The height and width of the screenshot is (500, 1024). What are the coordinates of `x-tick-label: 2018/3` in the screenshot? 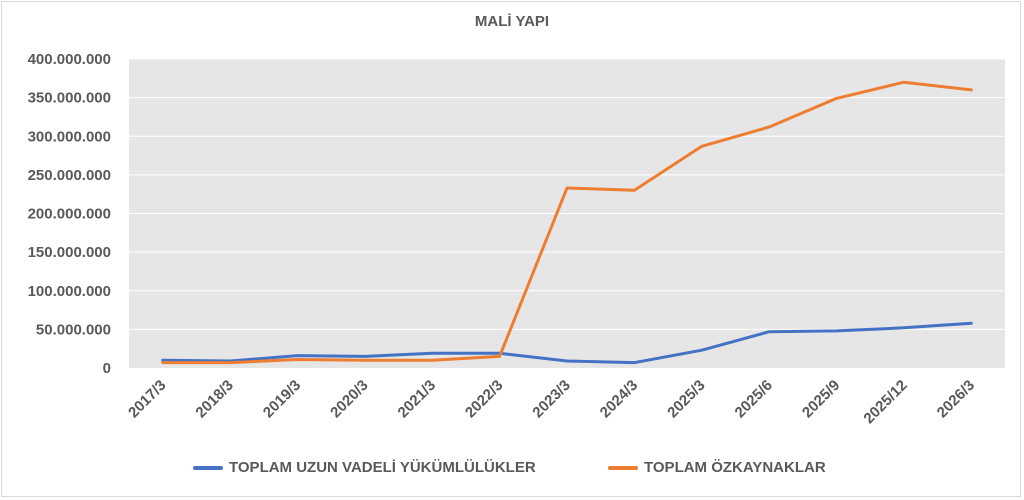 It's located at (214, 399).